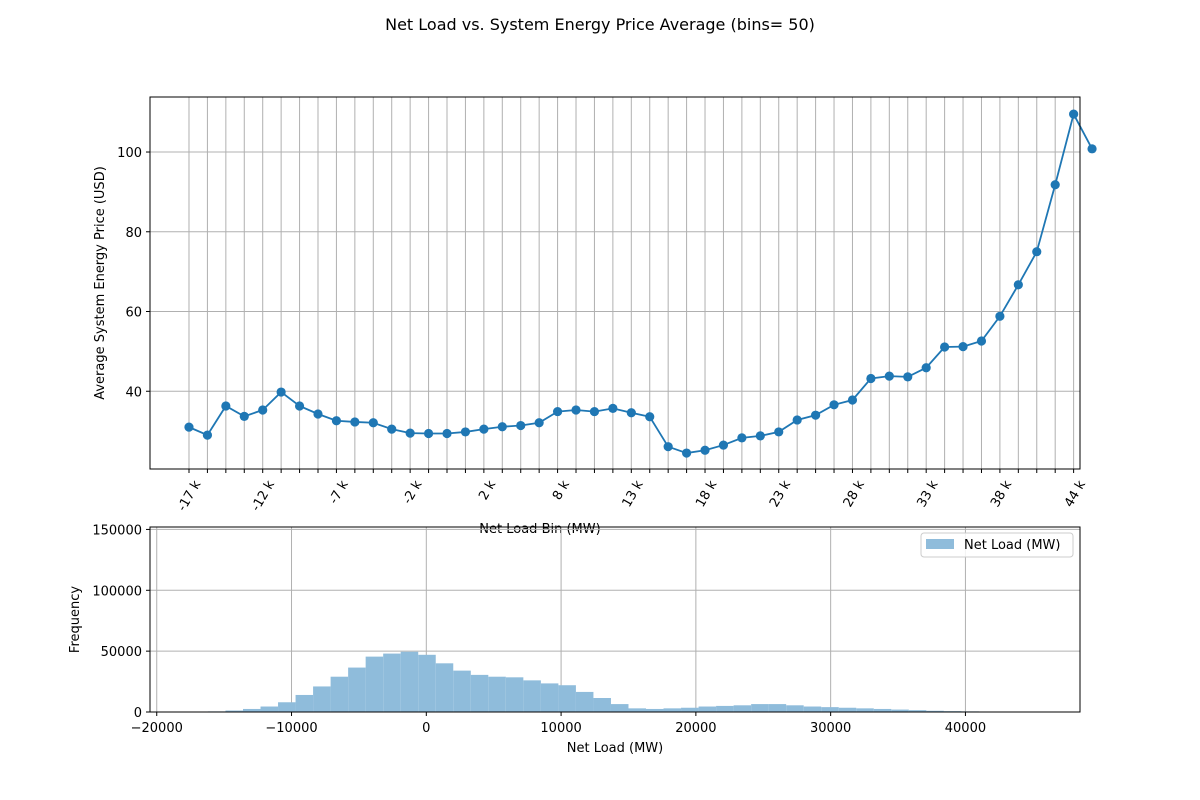 The image size is (1200, 800). What do you see at coordinates (133, 313) in the screenshot?
I see `top-y-tick-label: 60` at bounding box center [133, 313].